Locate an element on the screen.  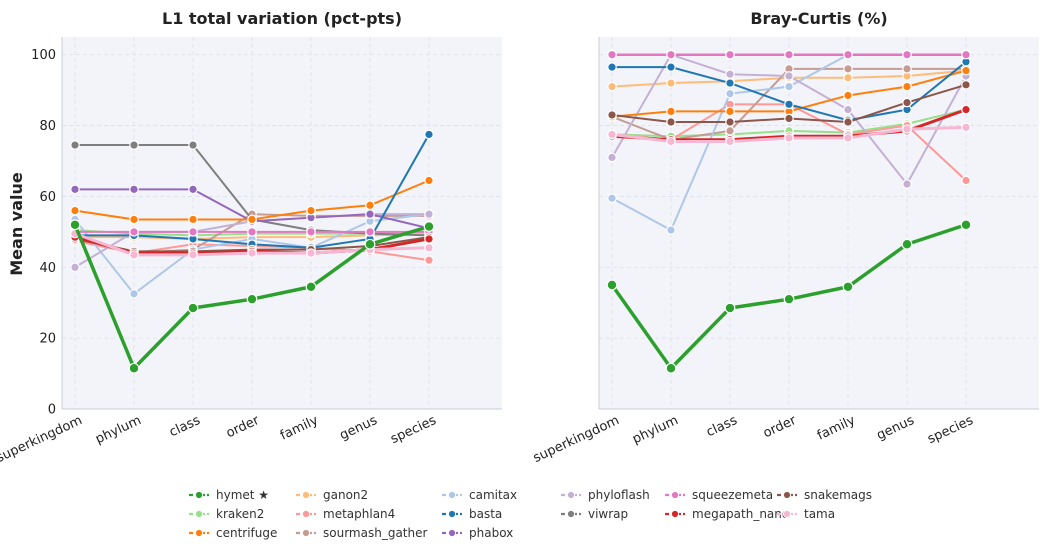
x-tick-label: superkingdom is located at coordinates (576, 439).